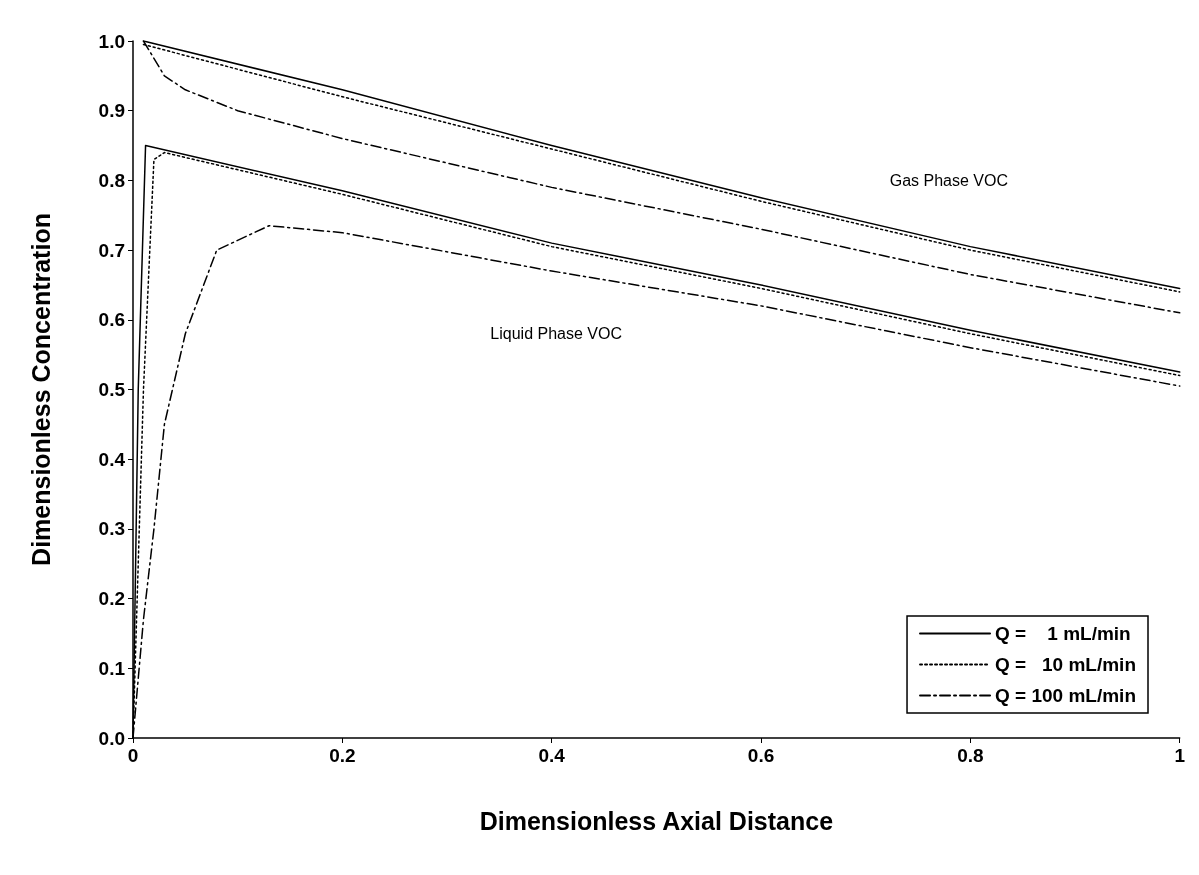 The image size is (1199, 875). What do you see at coordinates (40, 389) in the screenshot?
I see `y-axis-title: Dimensionless Concentration` at bounding box center [40, 389].